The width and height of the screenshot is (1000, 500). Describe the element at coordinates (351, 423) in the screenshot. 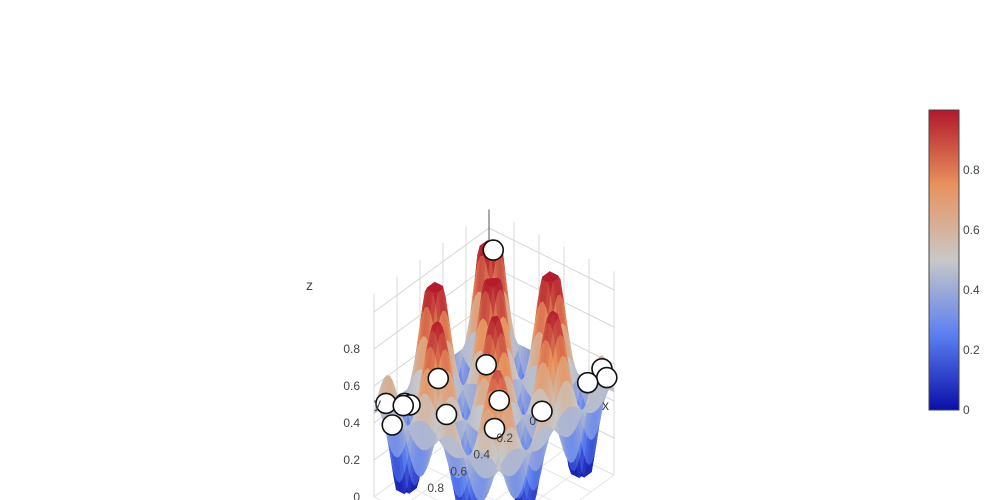

I see `z-tick-label: 0.4` at that location.